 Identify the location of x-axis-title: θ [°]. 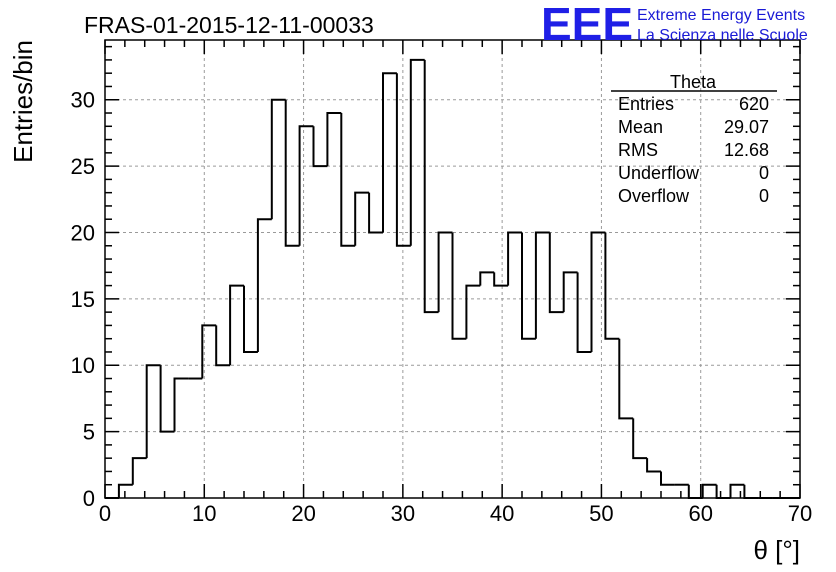
(776, 550).